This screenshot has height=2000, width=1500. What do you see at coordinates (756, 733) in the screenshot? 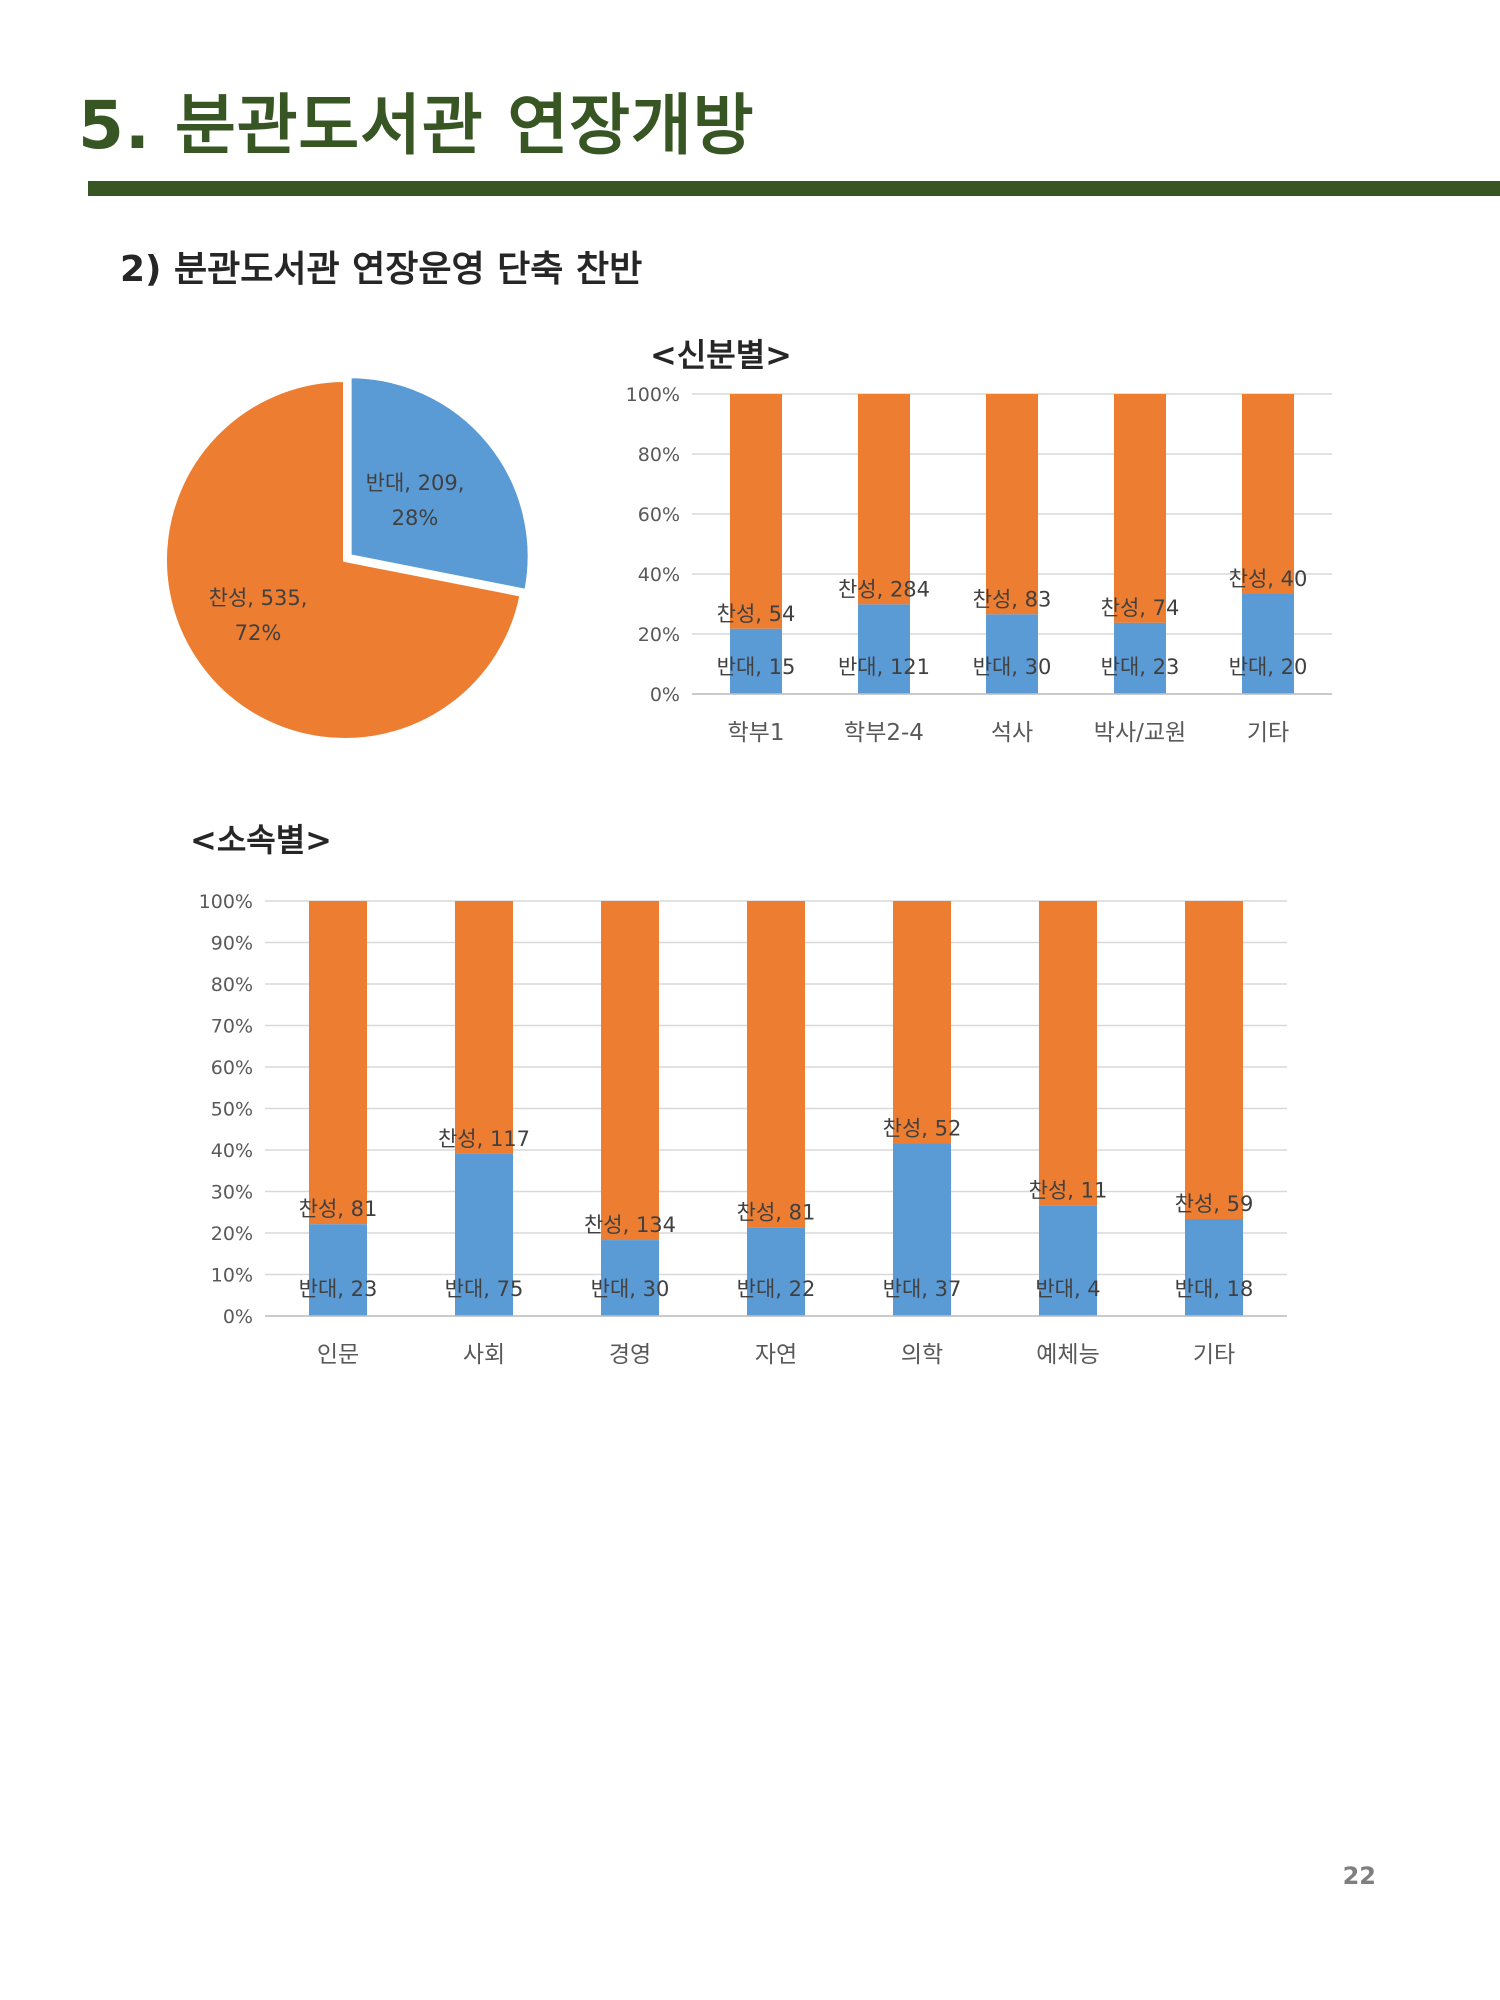
I see `x-category-label: 학부1` at bounding box center [756, 733].